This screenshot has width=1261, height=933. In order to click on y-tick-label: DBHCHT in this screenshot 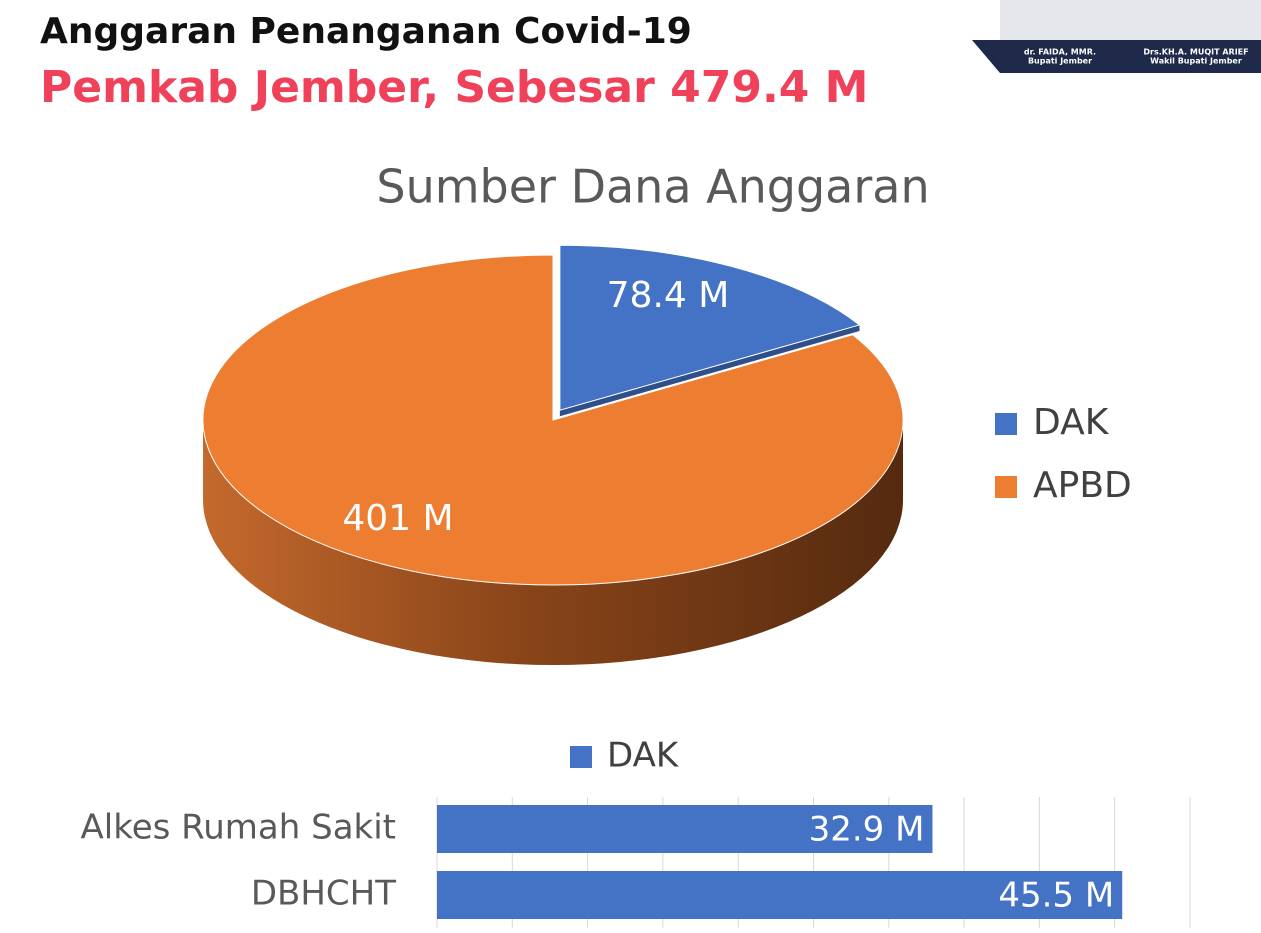, I will do `click(323, 894)`.